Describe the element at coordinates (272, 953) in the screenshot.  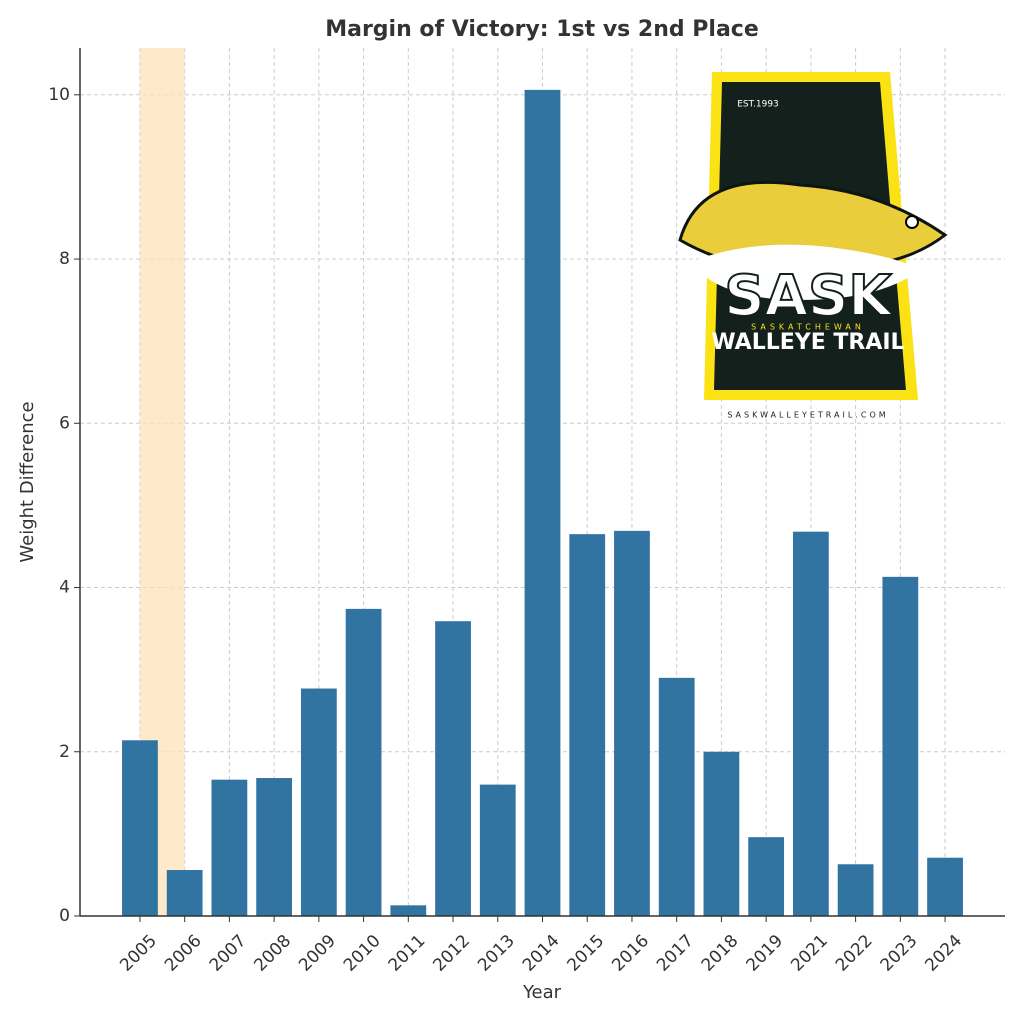
I see `x-tick-label: 2008` at that location.